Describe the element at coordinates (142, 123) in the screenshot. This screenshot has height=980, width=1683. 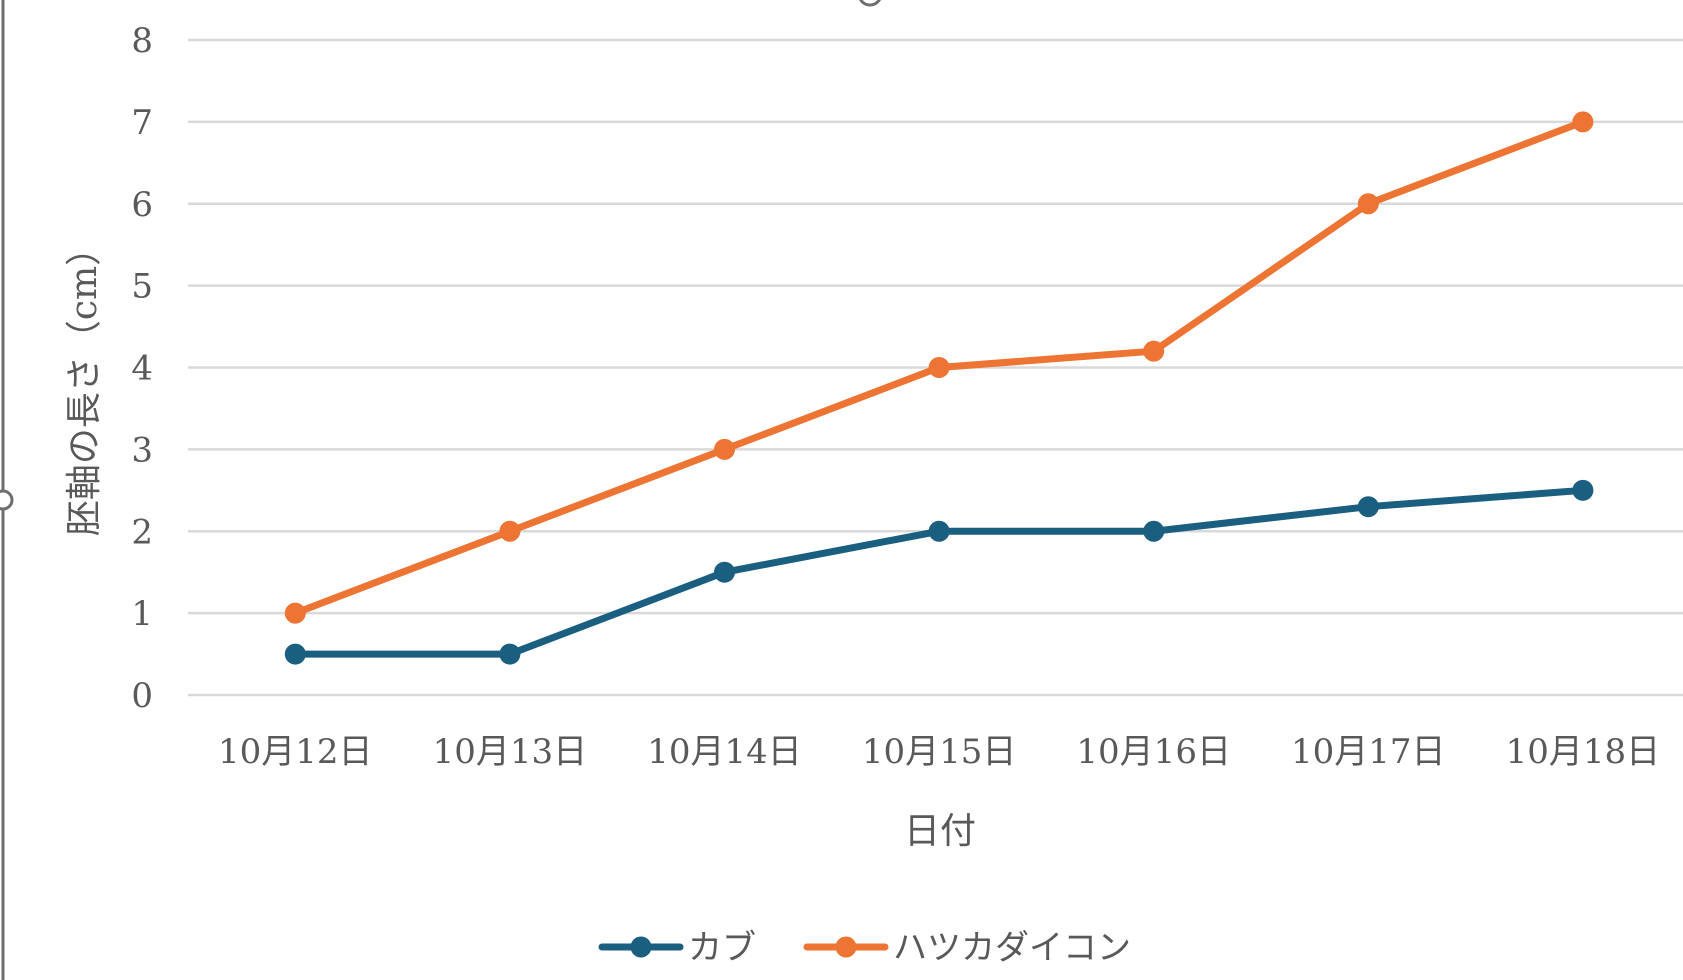
I see `y-tick-label: 7` at that location.